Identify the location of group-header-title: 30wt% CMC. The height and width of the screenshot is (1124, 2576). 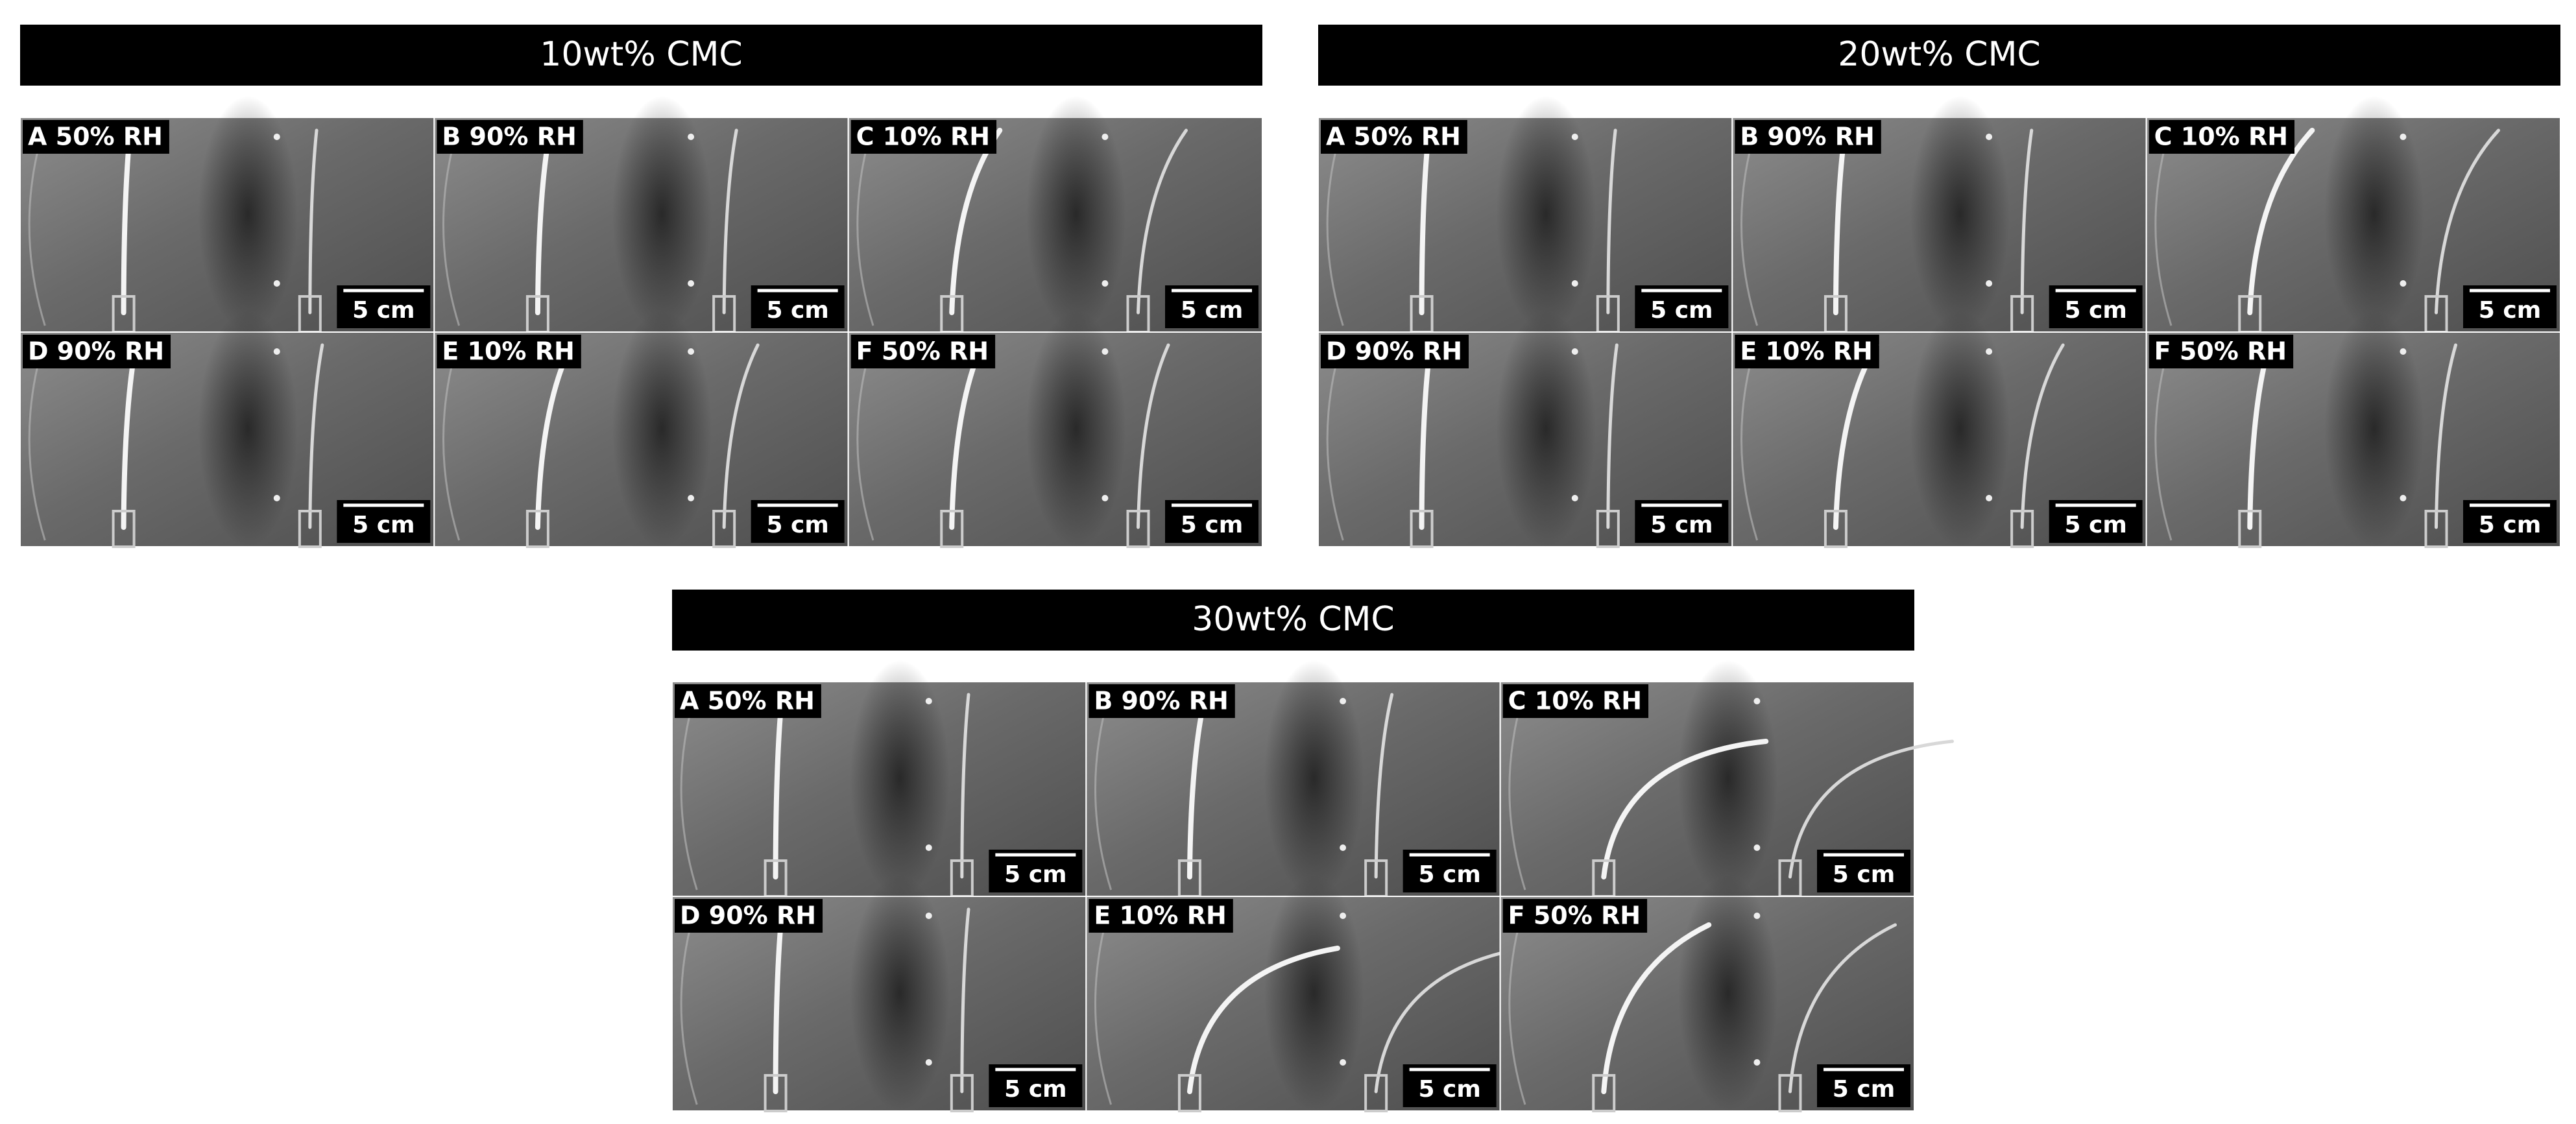
(1293, 619).